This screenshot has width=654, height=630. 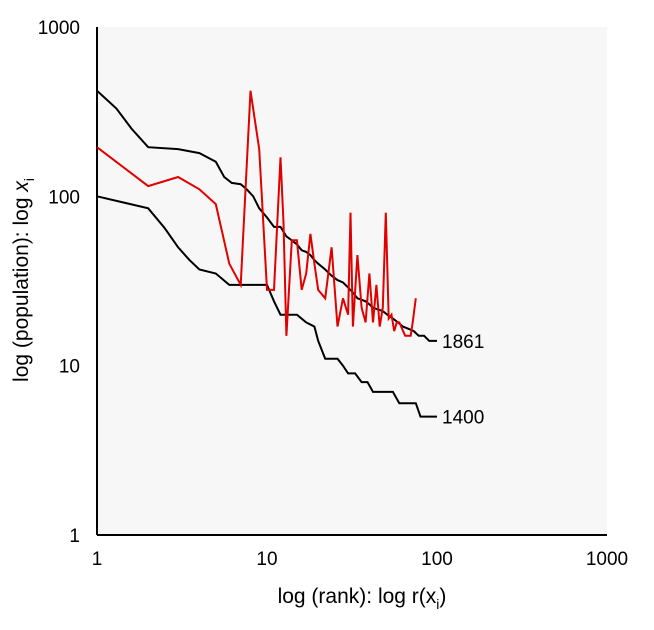 What do you see at coordinates (266, 559) in the screenshot?
I see `x-tick-label-10: 10` at bounding box center [266, 559].